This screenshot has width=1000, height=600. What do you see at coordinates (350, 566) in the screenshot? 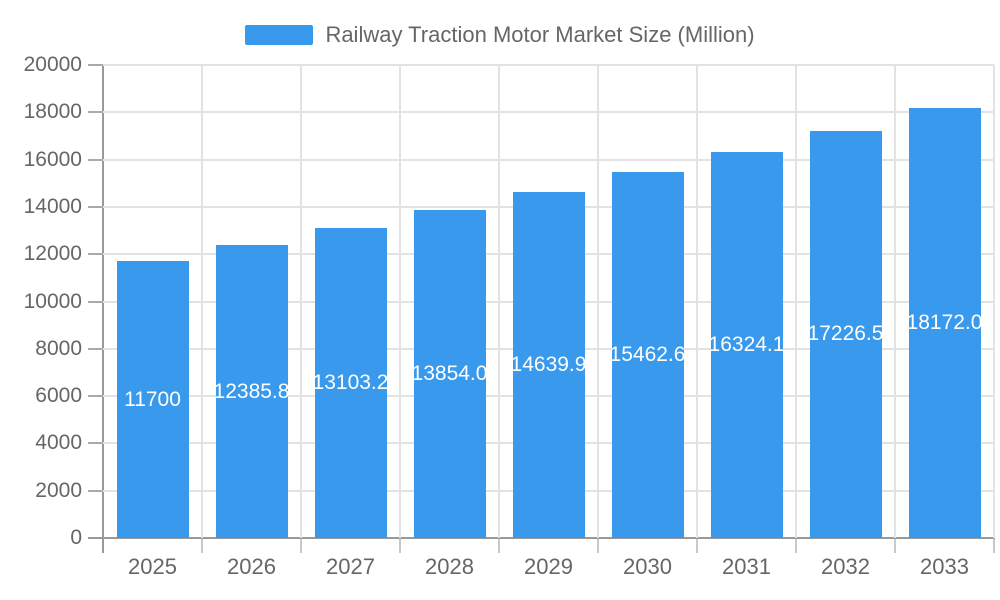
I see `x-axis-label: 2027` at bounding box center [350, 566].